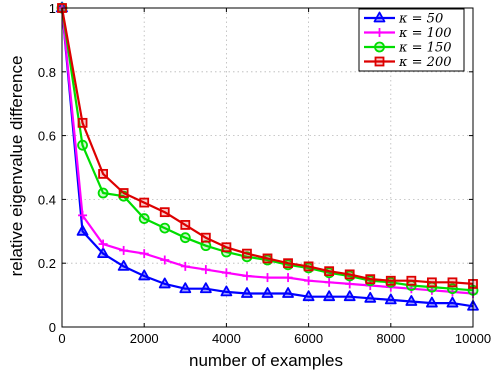  What do you see at coordinates (144, 338) in the screenshot?
I see `x-tick-label: 2000` at bounding box center [144, 338].